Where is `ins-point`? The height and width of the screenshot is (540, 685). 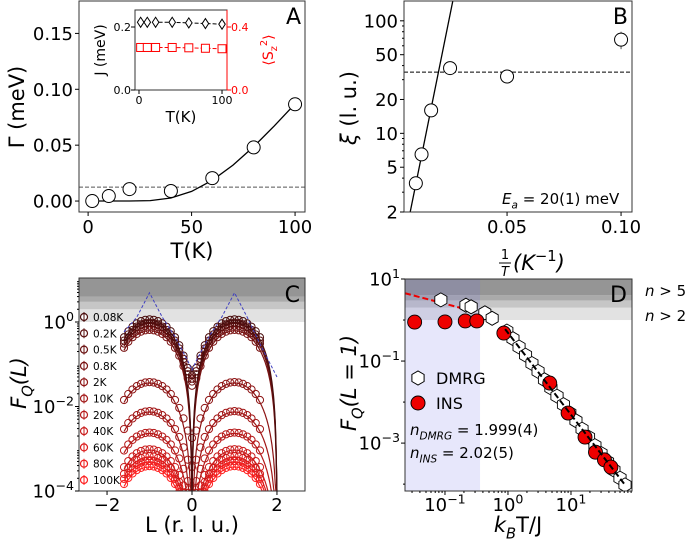 ins-point is located at coordinates (504, 333).